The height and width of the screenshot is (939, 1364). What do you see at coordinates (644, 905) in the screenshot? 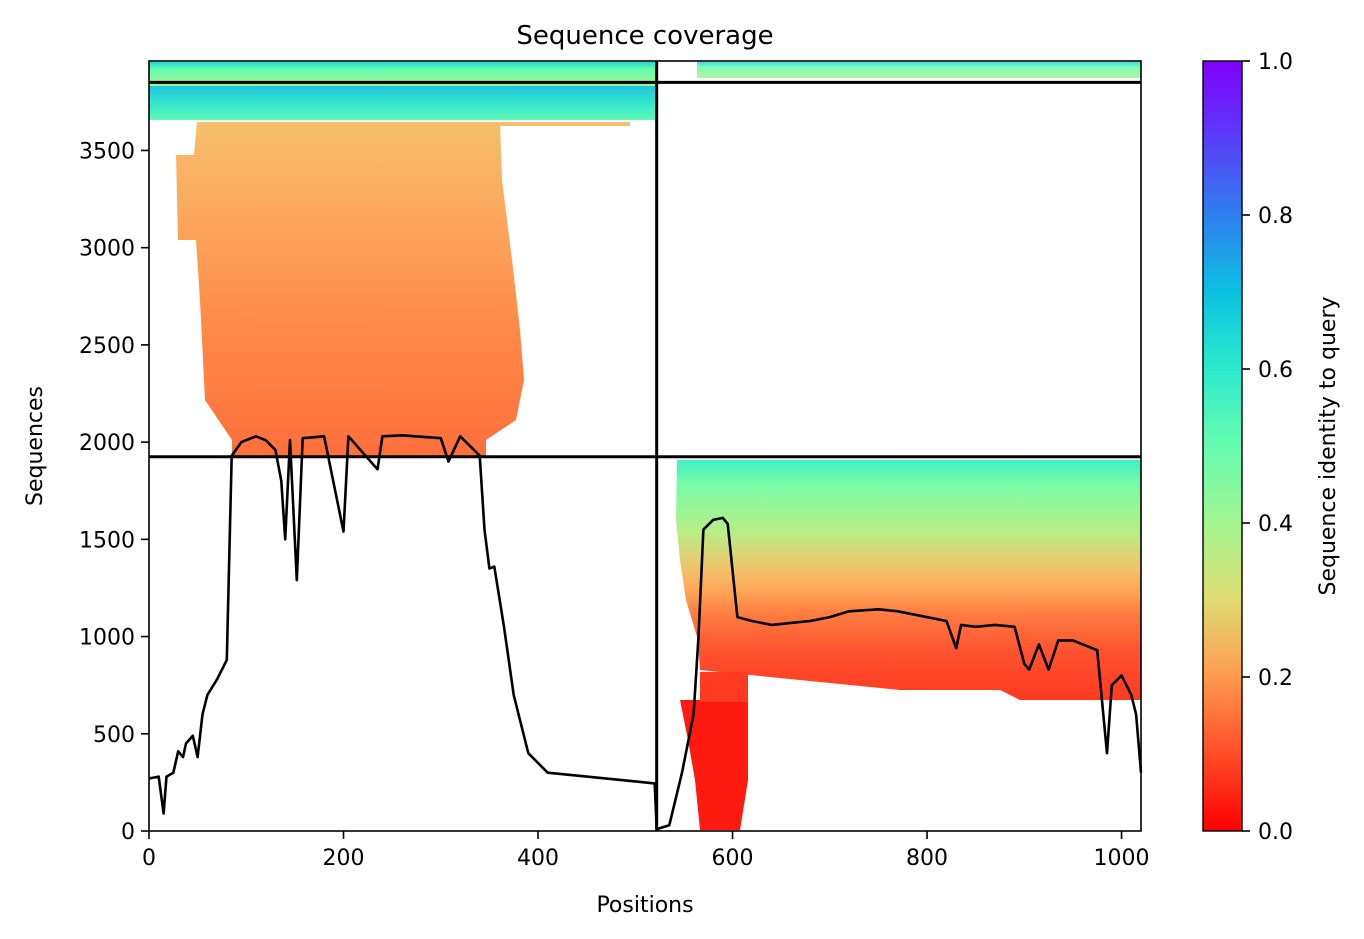
I see `x-axis-label: Positions` at bounding box center [644, 905].